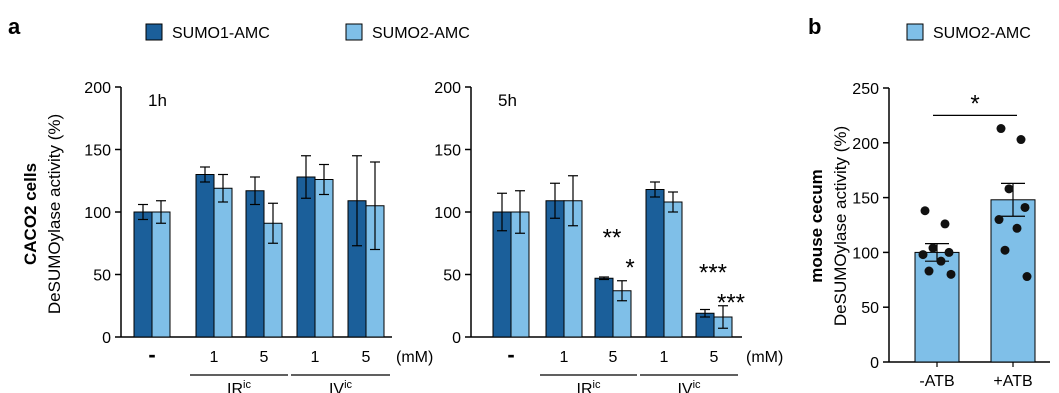 The image size is (1059, 393). I want to click on panel-letter-b: b, so click(814, 26).